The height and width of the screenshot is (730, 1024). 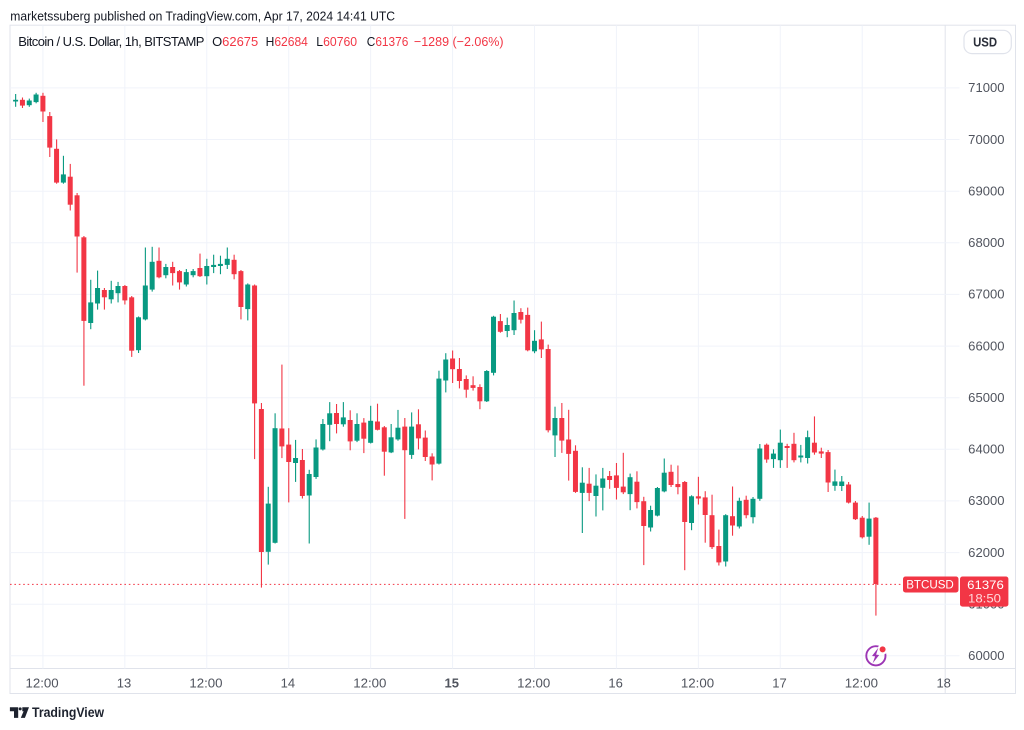 I want to click on svg-text: 66000, so click(x=986, y=345).